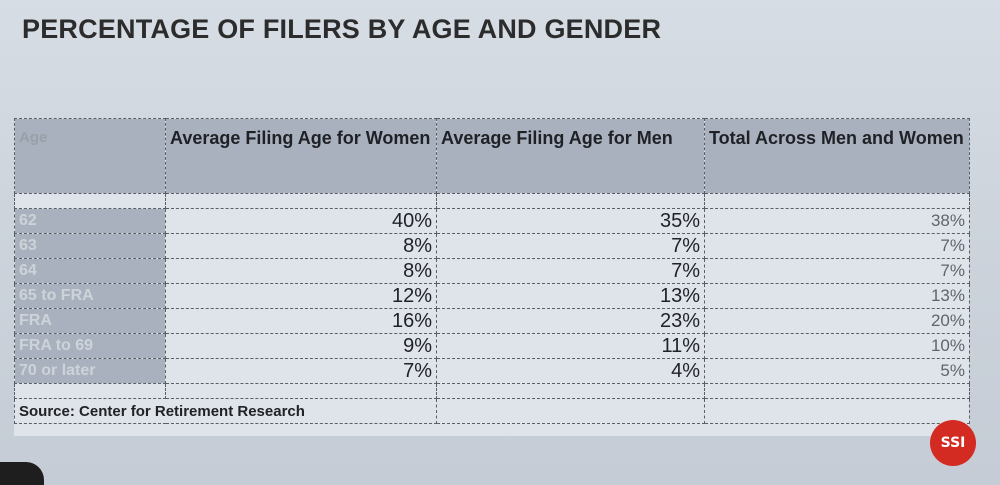 This screenshot has width=1000, height=485. I want to click on table-row: 64 8% 7% 7%, so click(492, 271).